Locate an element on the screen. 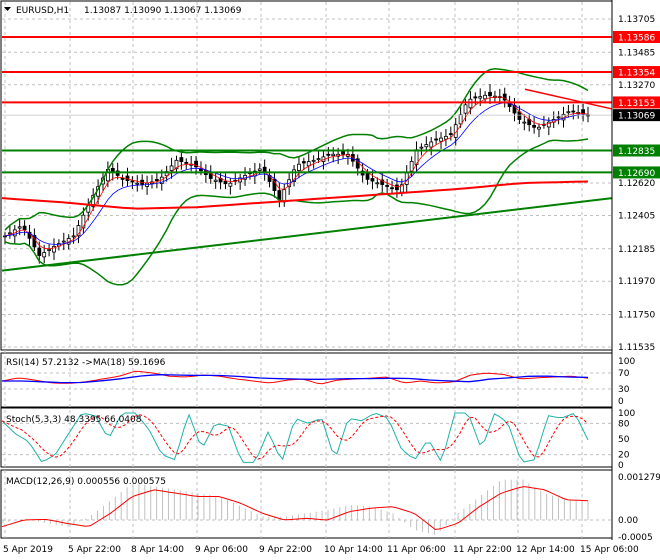 The image size is (660, 560). level-price-label: 1.13586 is located at coordinates (636, 38).